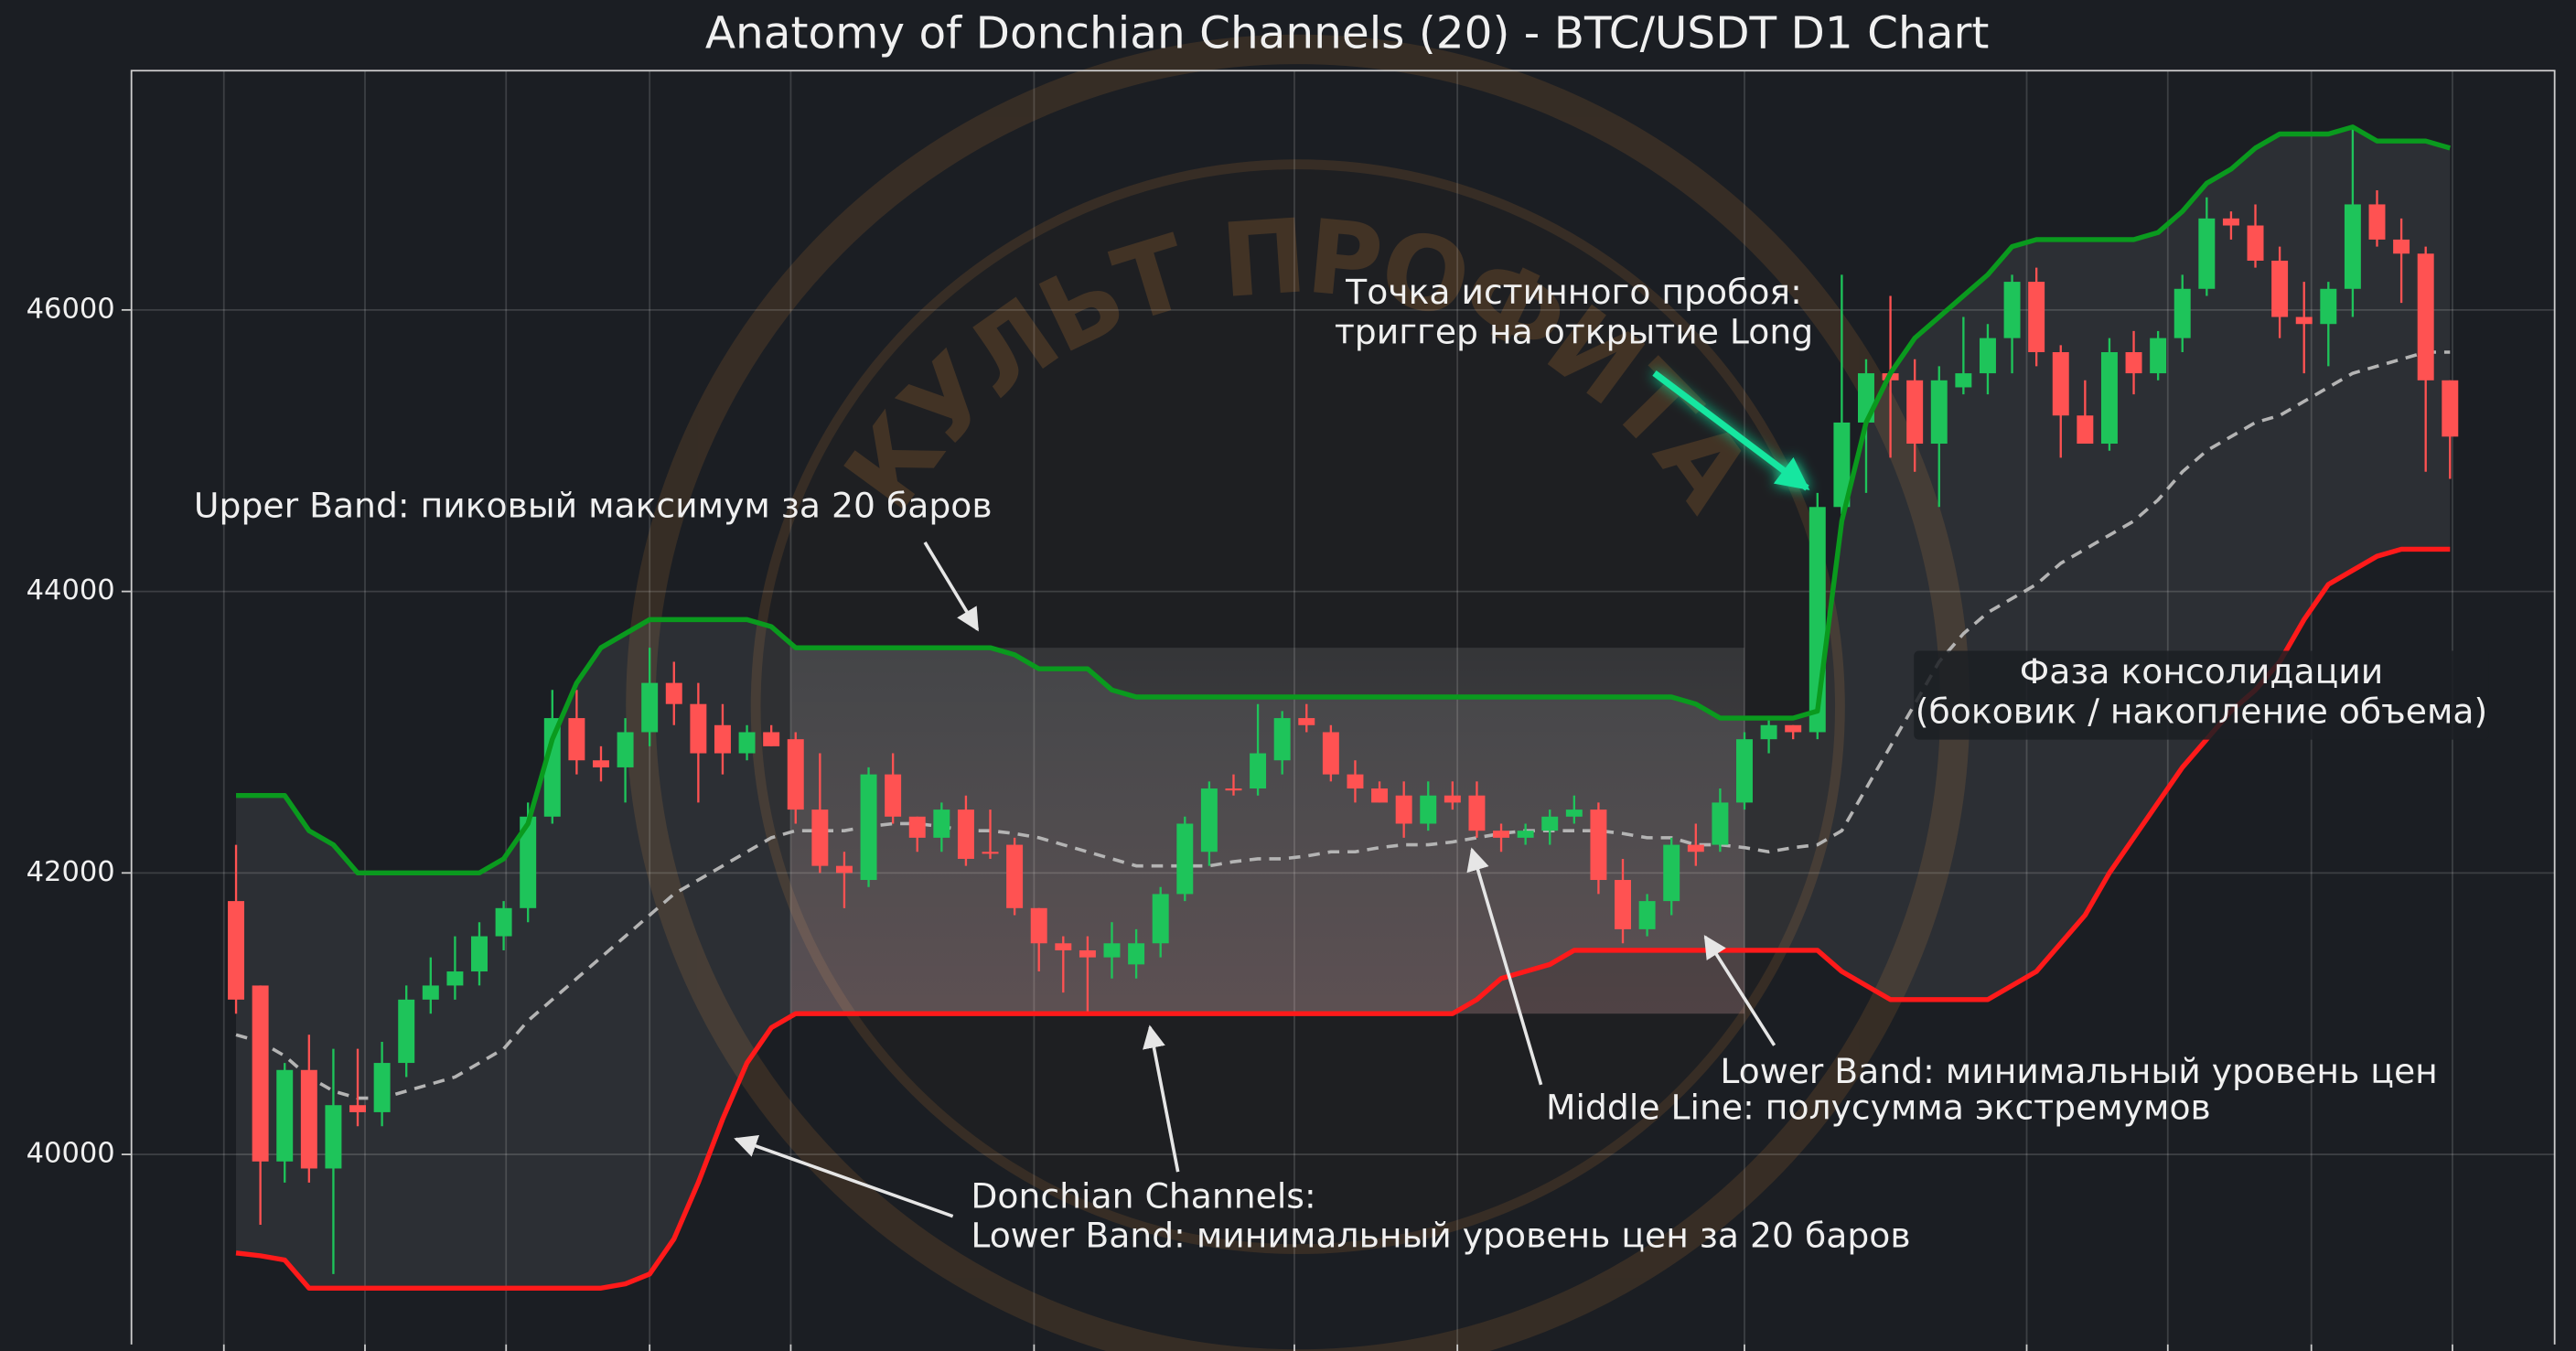 This screenshot has width=2576, height=1351. I want to click on annotation-text: Upper Band: пиковый максимум за 20 баров, so click(593, 506).